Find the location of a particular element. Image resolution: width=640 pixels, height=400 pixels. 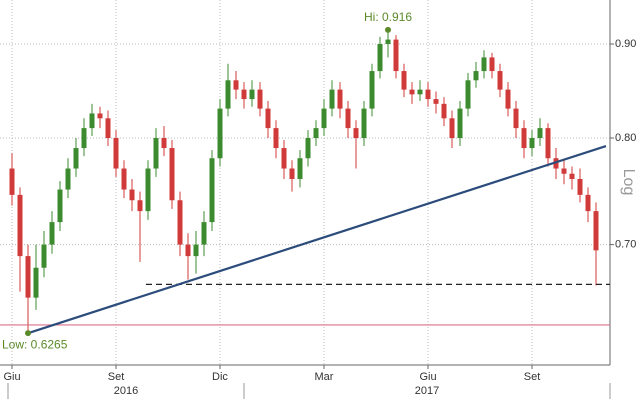

axis-label: Log is located at coordinates (628, 182).